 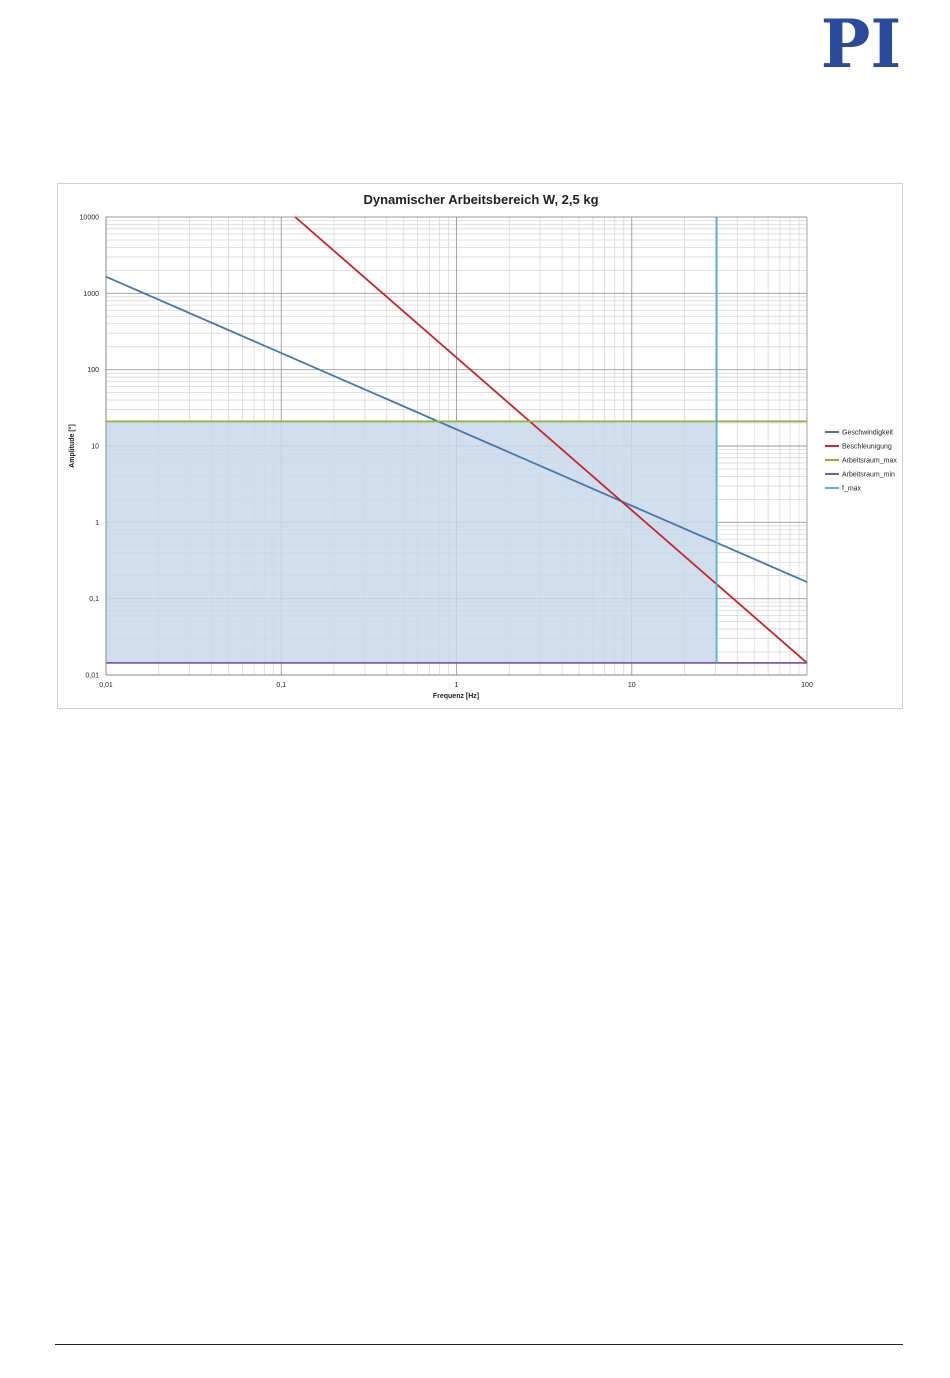 What do you see at coordinates (480, 199) in the screenshot?
I see `chart-title: Dynamischer Arbeitsbereich W, 2,5 kg` at bounding box center [480, 199].